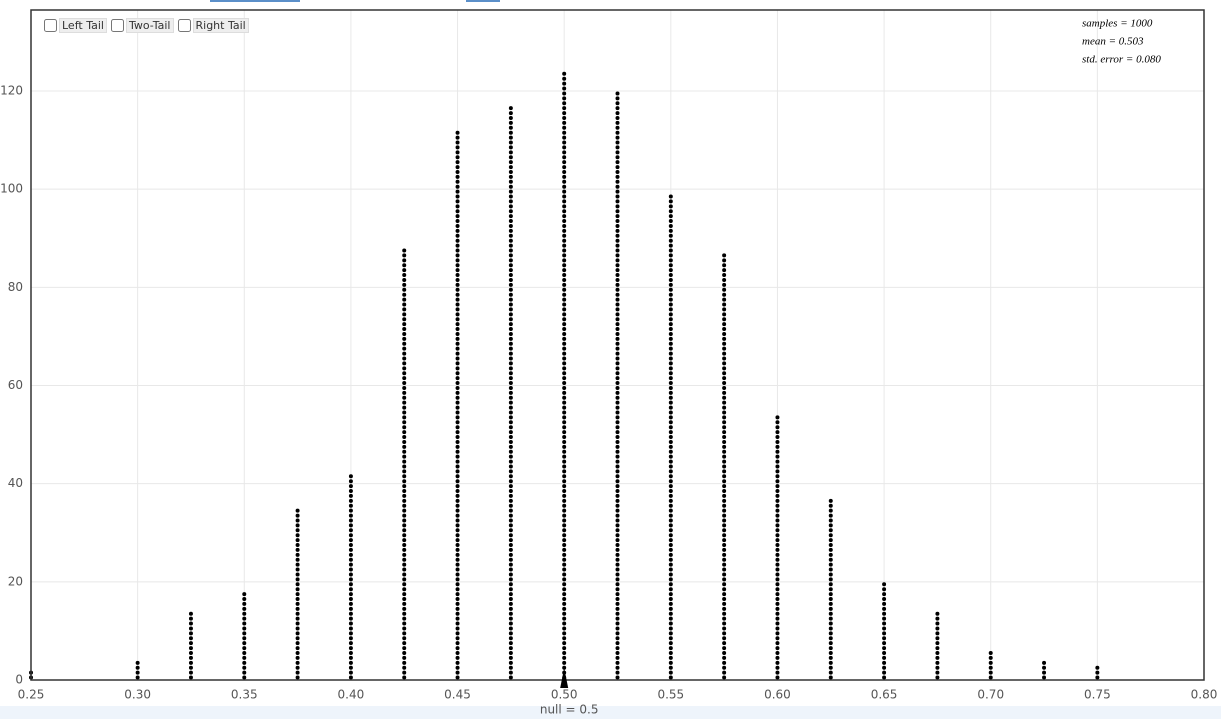 The width and height of the screenshot is (1221, 719). I want to click on tail-option: Left Tail, so click(75, 25).